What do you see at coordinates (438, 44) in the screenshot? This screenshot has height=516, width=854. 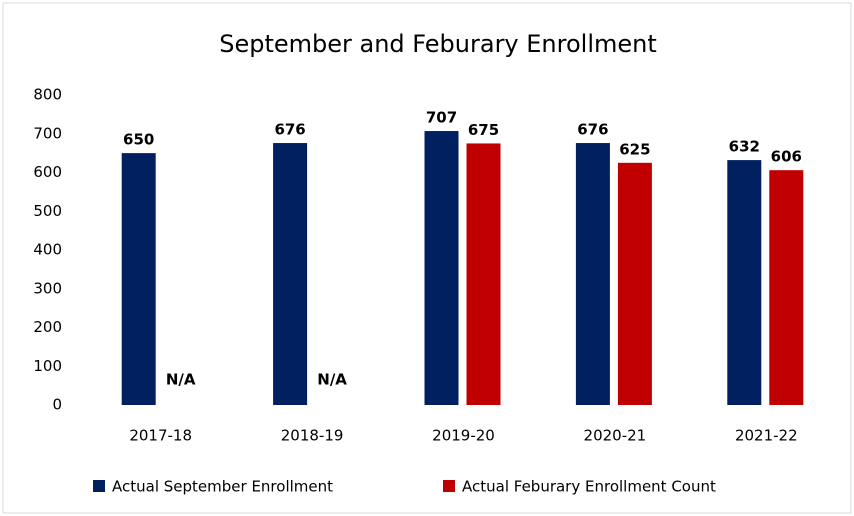 I see `chart-title: September and Feburary Enrollment` at bounding box center [438, 44].